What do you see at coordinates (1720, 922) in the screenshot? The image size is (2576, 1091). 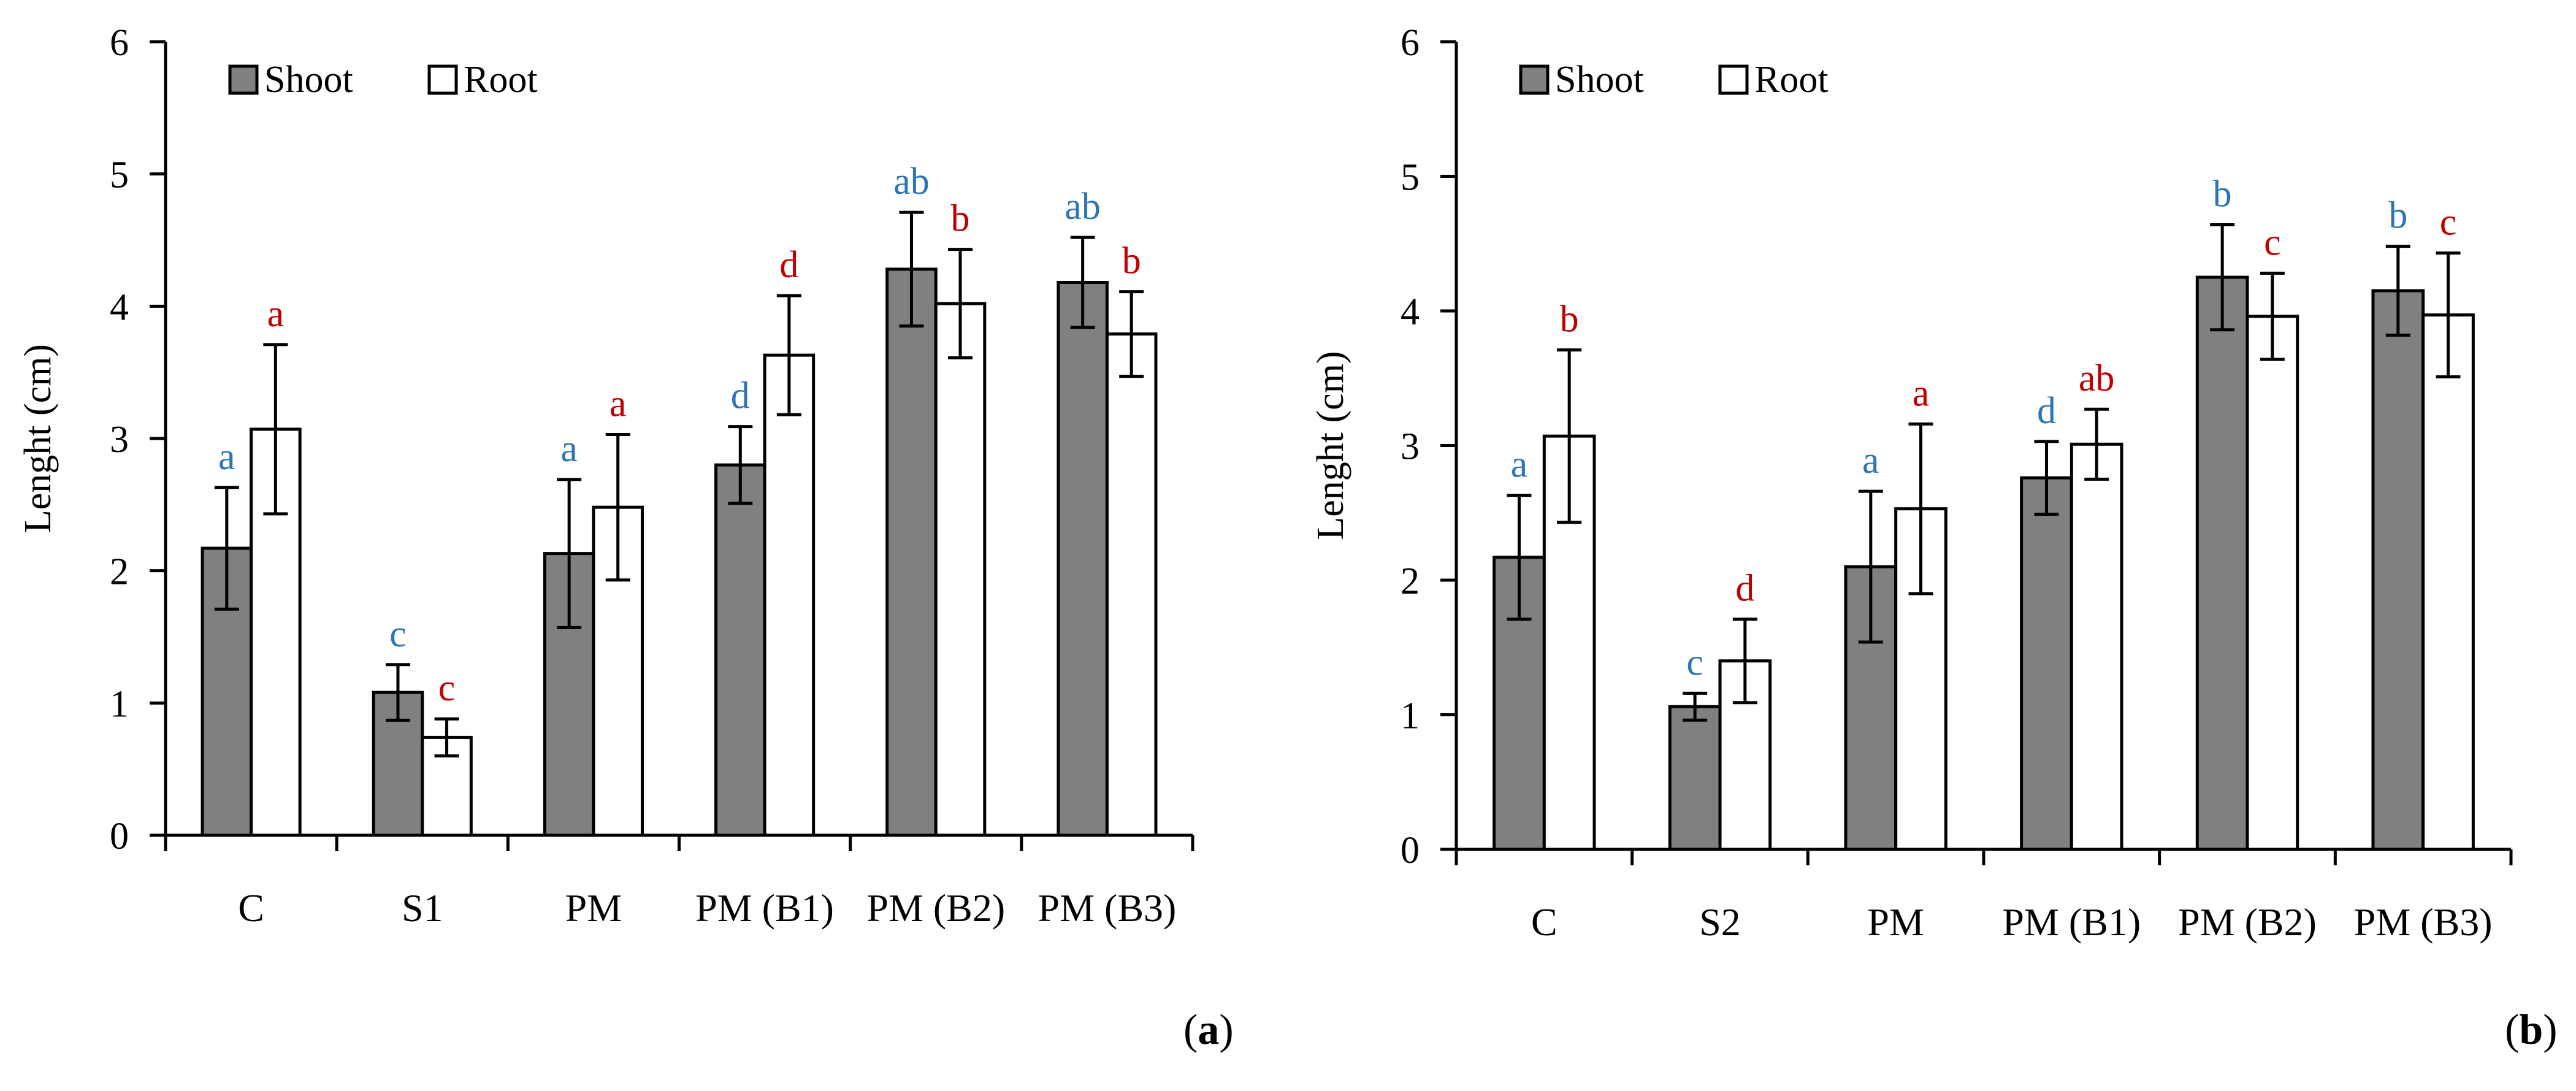 I see `x-tick-label: S2` at bounding box center [1720, 922].